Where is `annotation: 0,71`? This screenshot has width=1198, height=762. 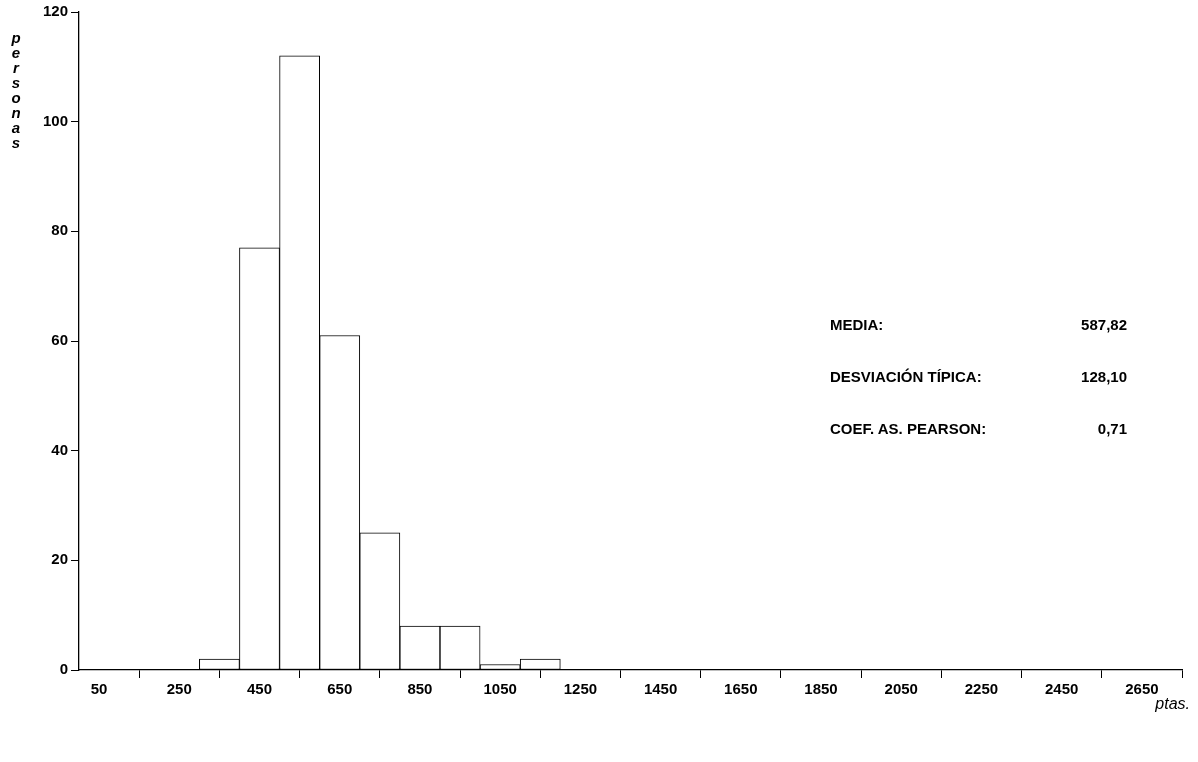
annotation: 0,71 is located at coordinates (1112, 429).